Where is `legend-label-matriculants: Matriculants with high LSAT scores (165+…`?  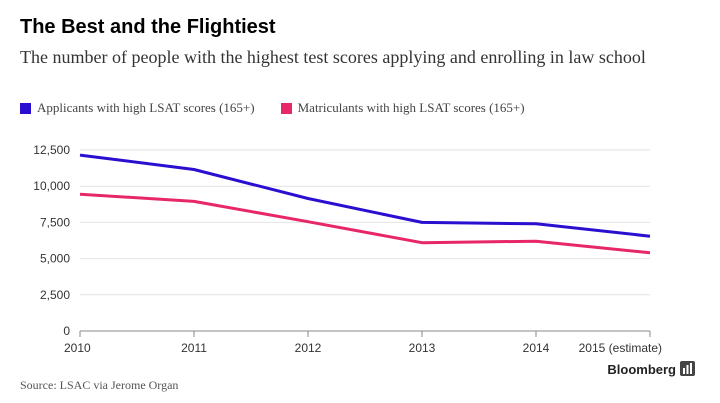 legend-label-matriculants: Matriculants with high LSAT scores (165+… is located at coordinates (411, 107).